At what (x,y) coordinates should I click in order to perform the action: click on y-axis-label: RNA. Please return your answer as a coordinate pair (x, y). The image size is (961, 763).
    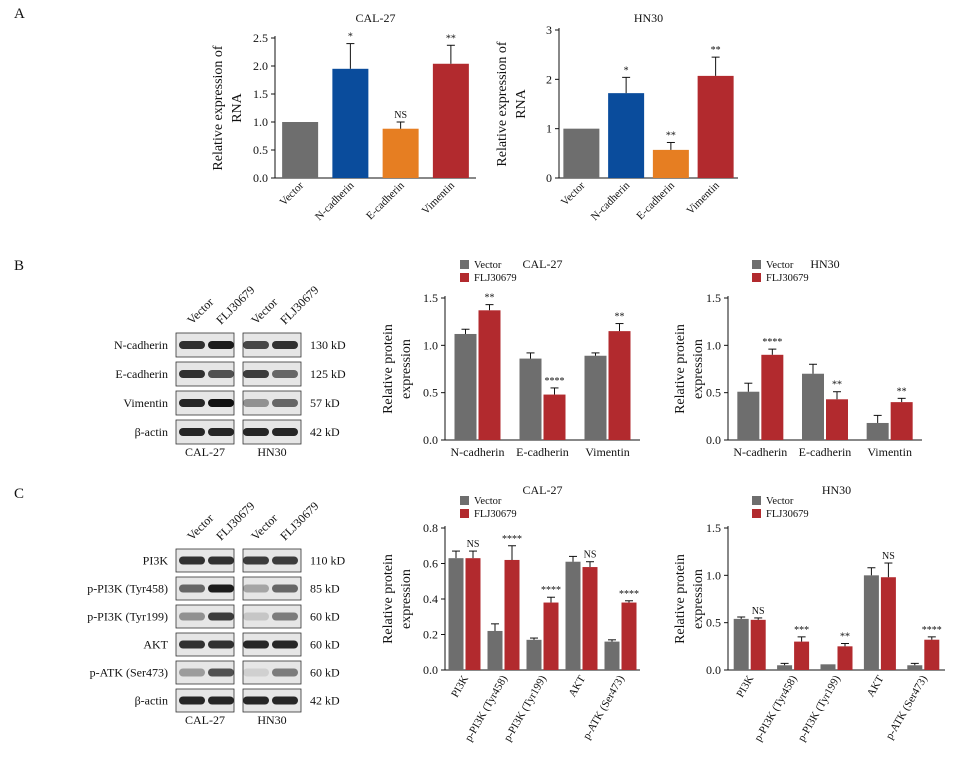
    Looking at the image, I should click on (237, 107).